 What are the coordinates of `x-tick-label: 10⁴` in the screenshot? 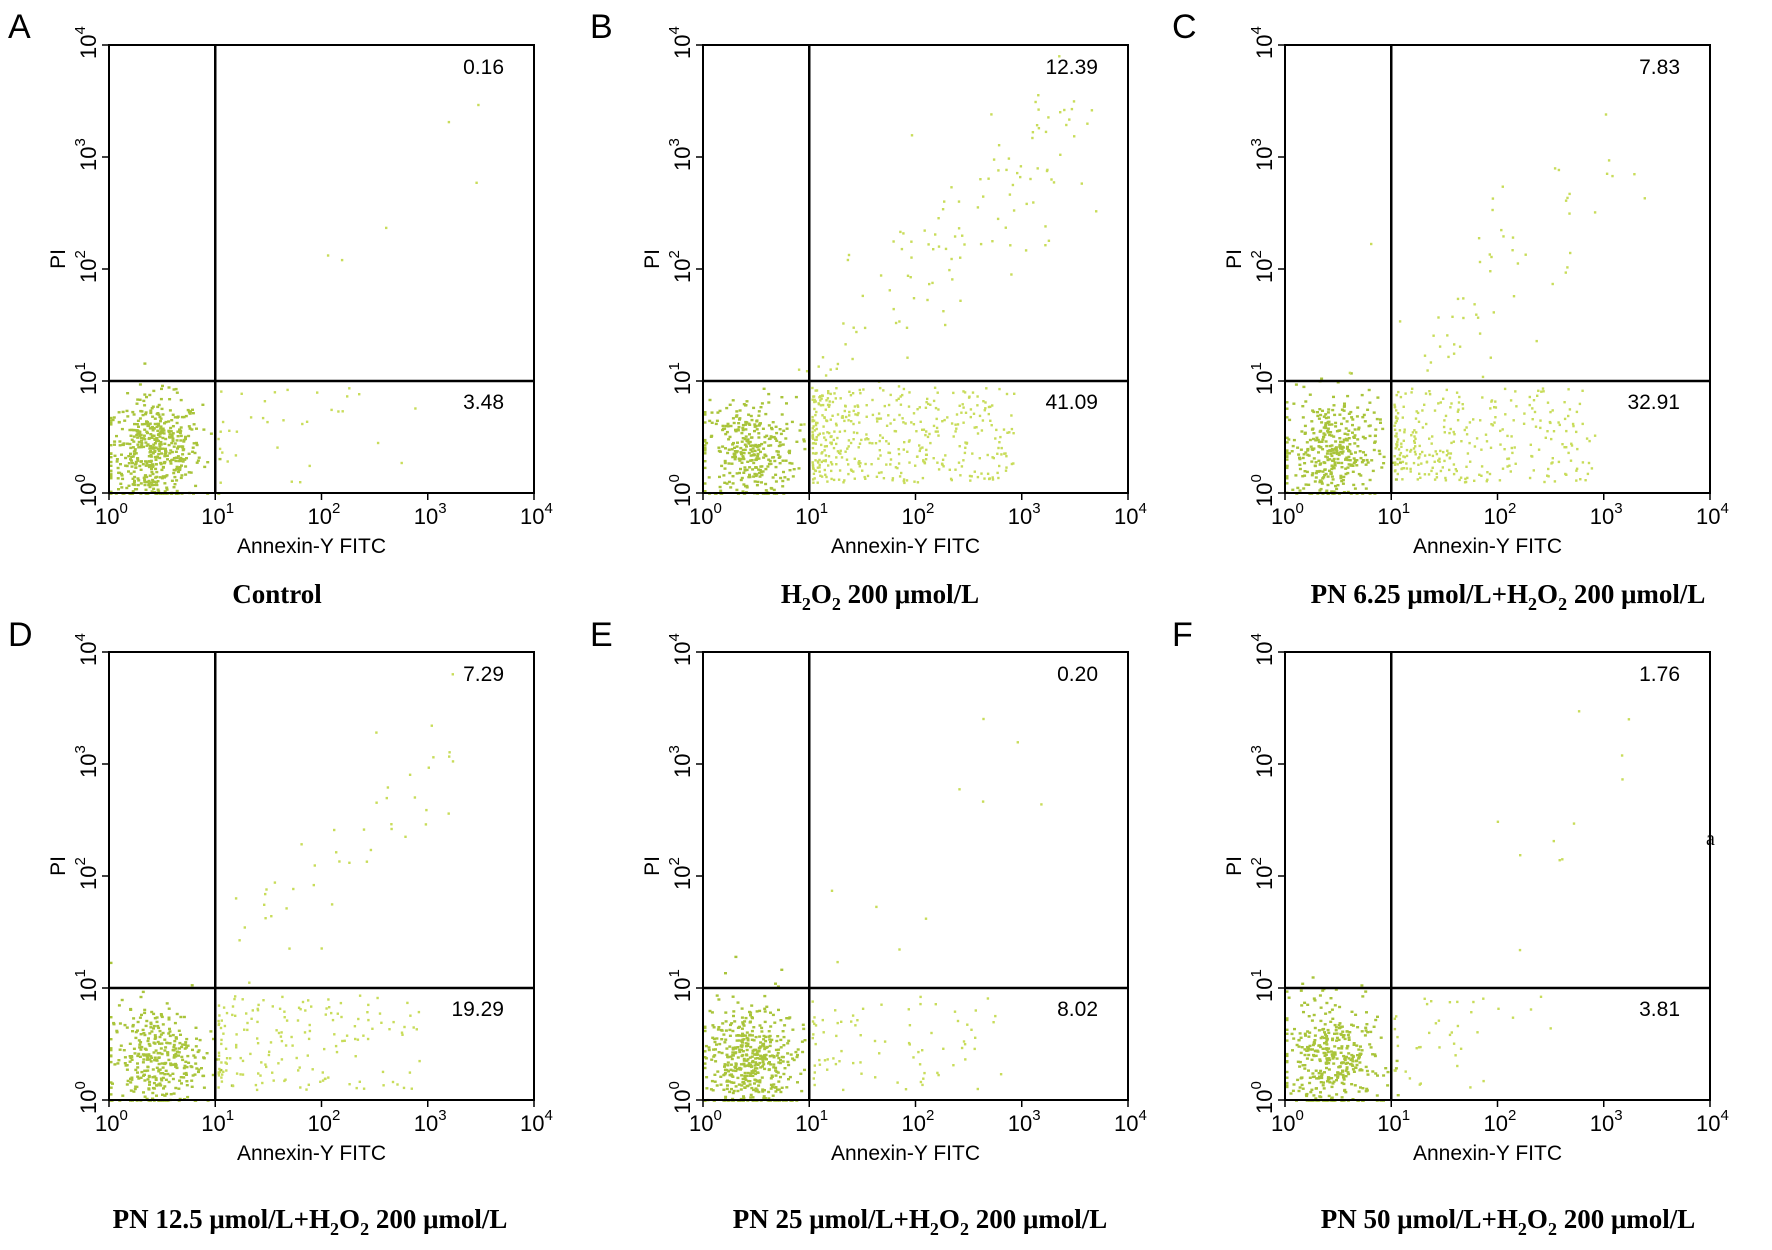 It's located at (1130, 514).